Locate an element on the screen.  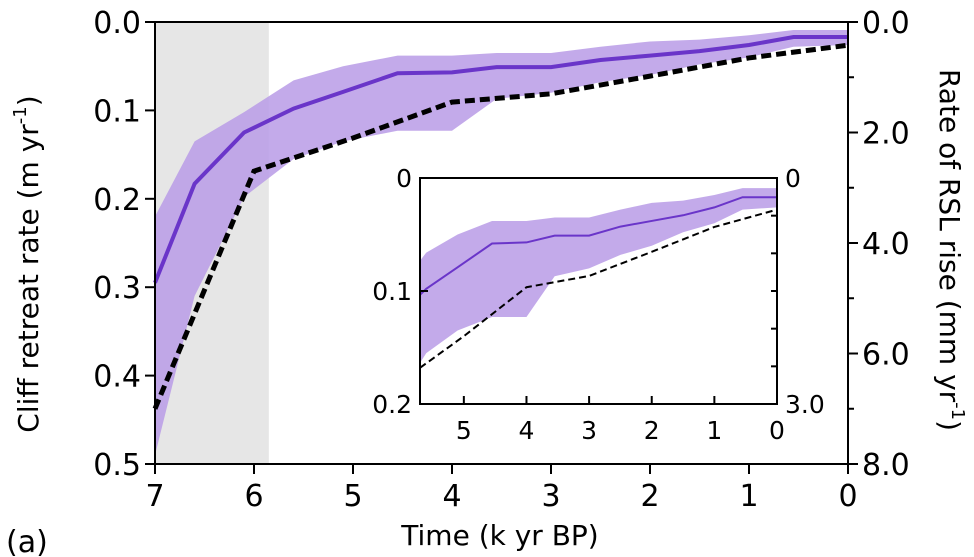
y-left-tick-label: 0.1 is located at coordinates (117, 111).